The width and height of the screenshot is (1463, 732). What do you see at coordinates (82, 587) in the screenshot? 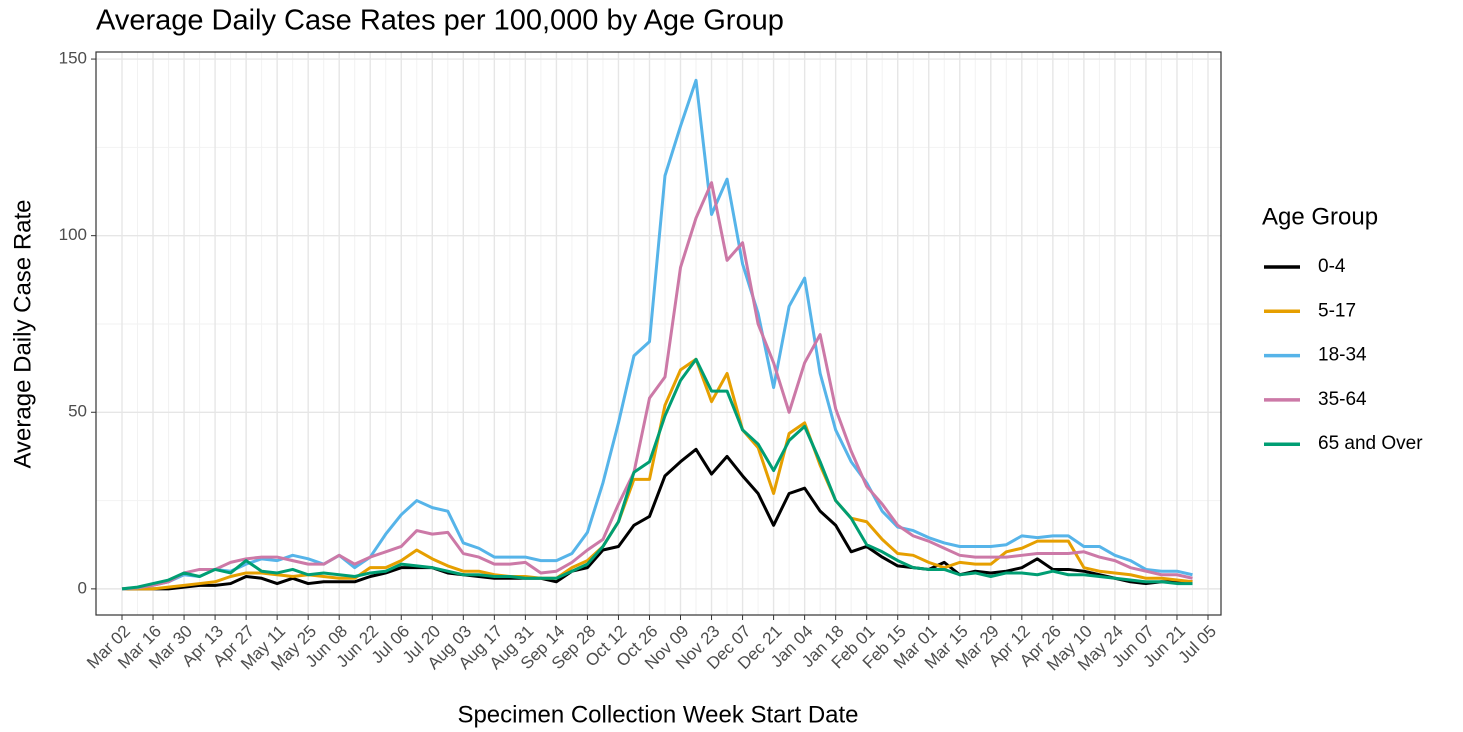
I see `y-tick-label: 0` at bounding box center [82, 587].